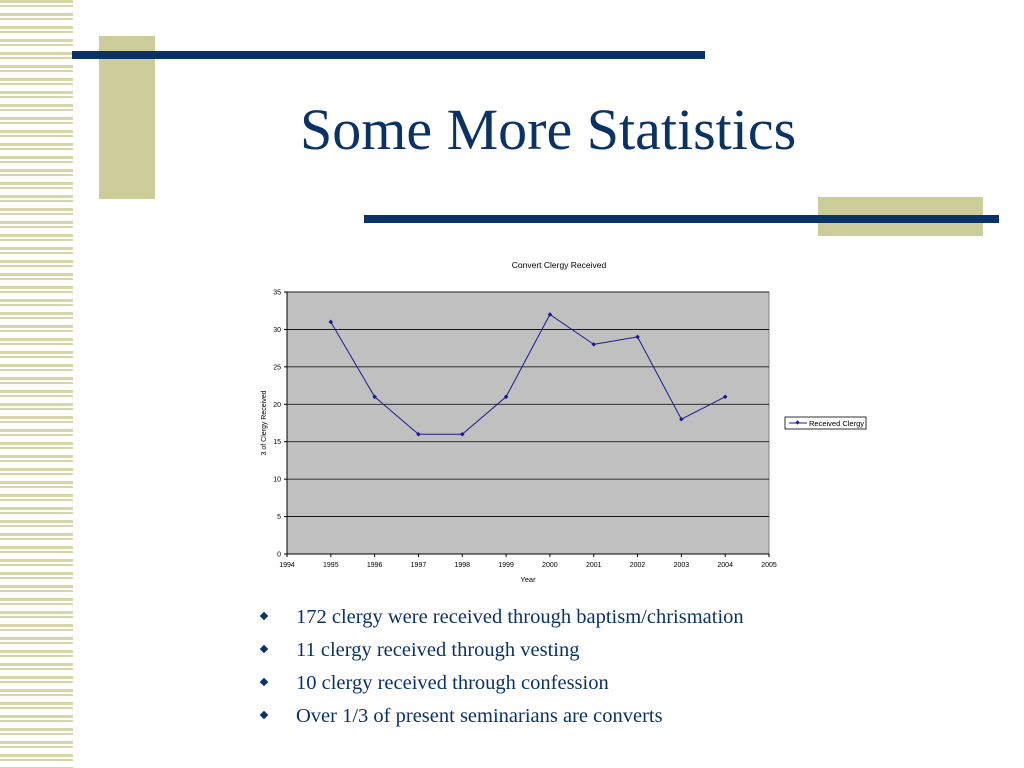 This screenshot has height=768, width=1024. Describe the element at coordinates (438, 650) in the screenshot. I see `bullet-text: 11 clergy received through vesting` at that location.